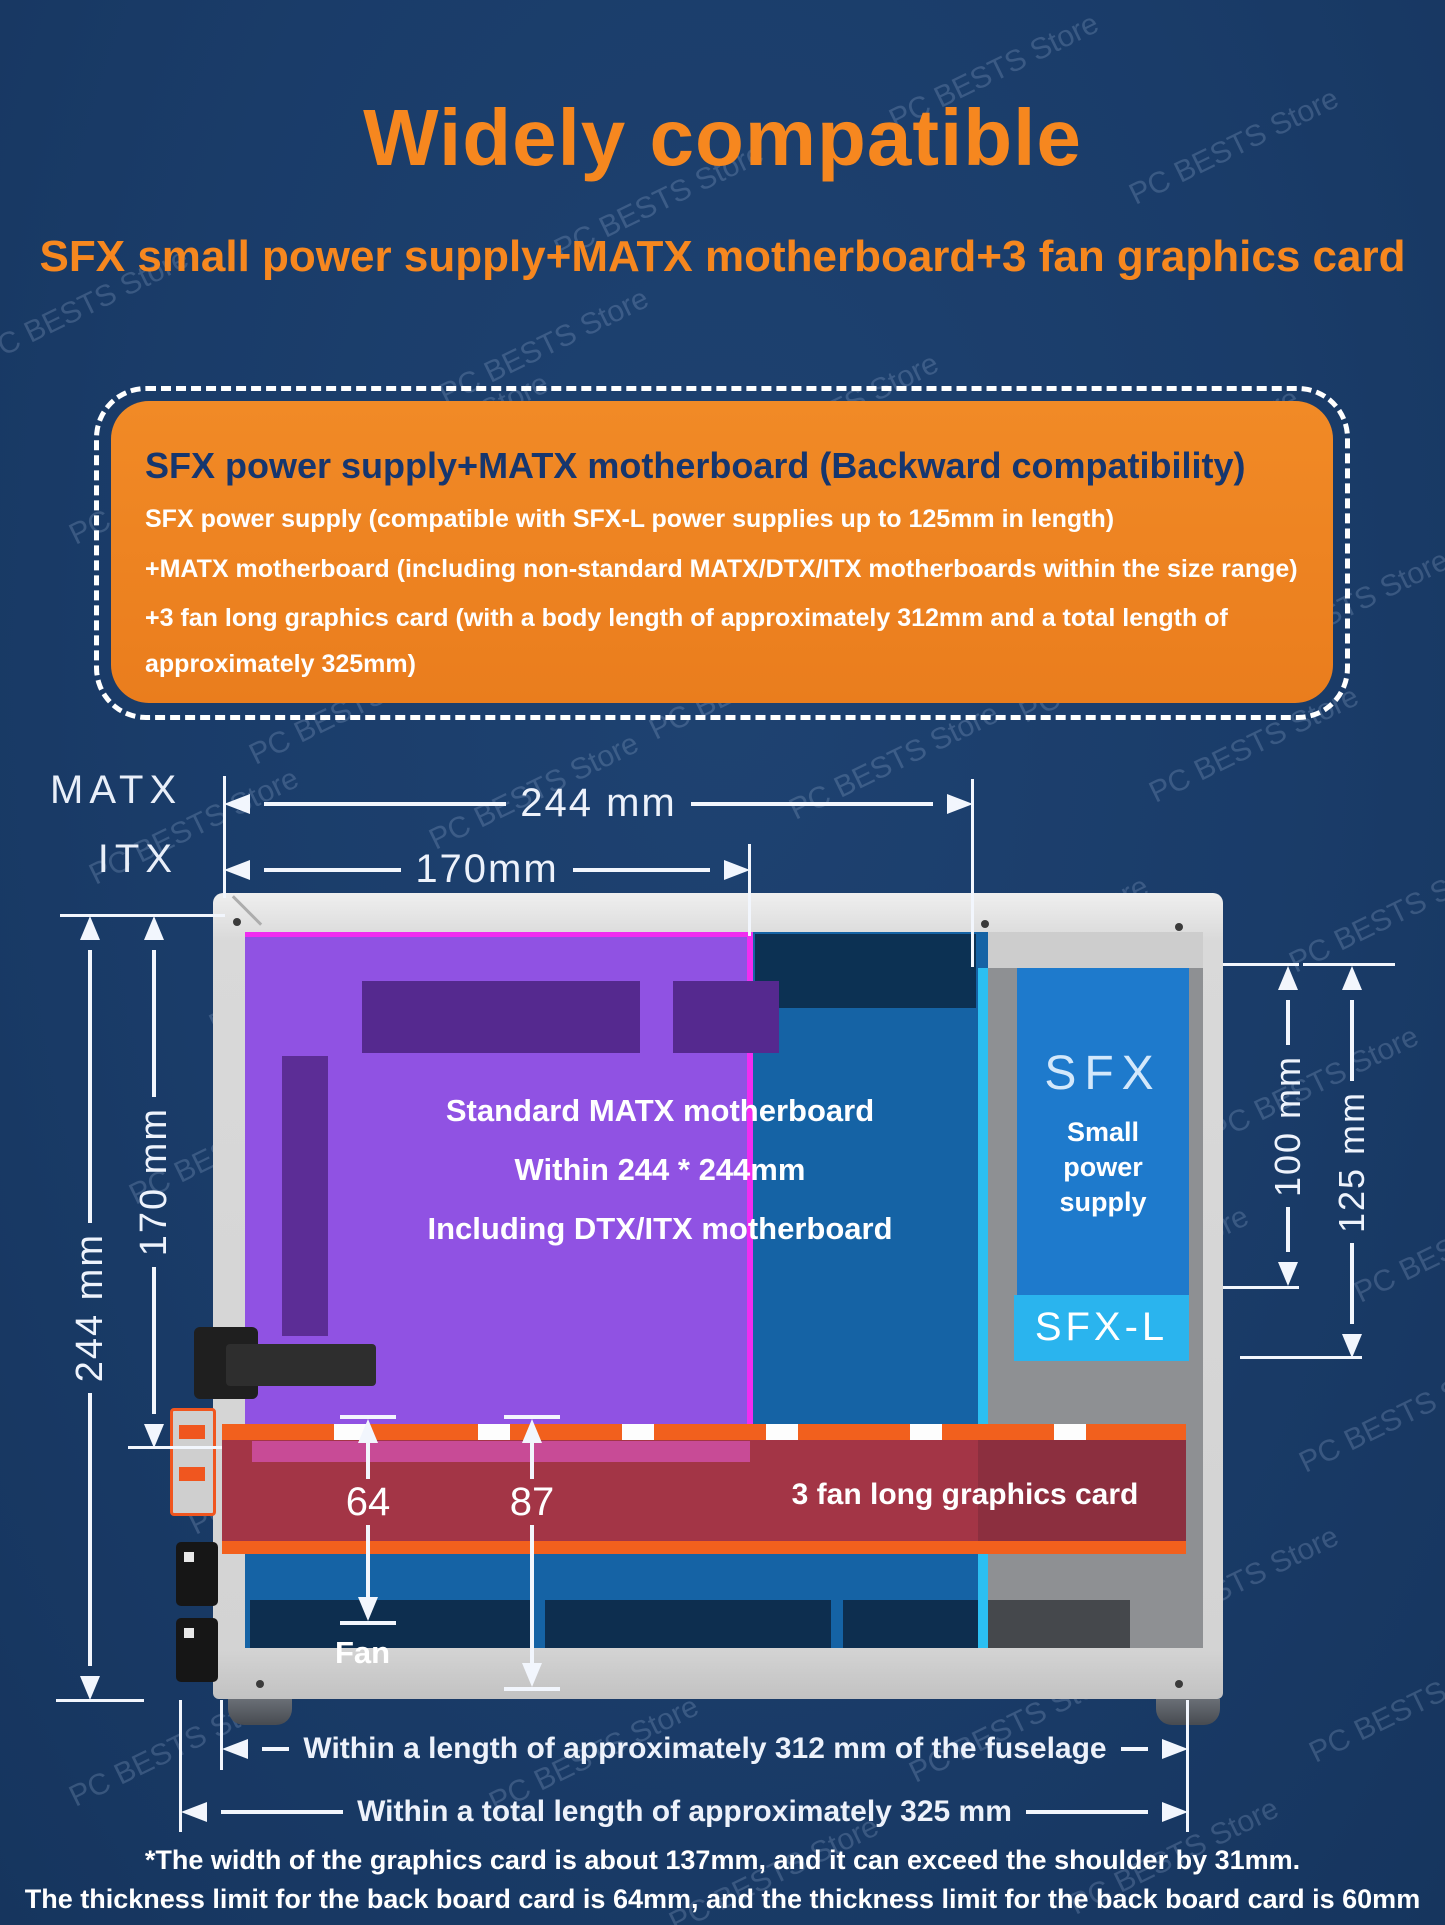 This screenshot has height=1925, width=1445. I want to click on dim-psu-height: 100 mm, so click(1288, 1126).